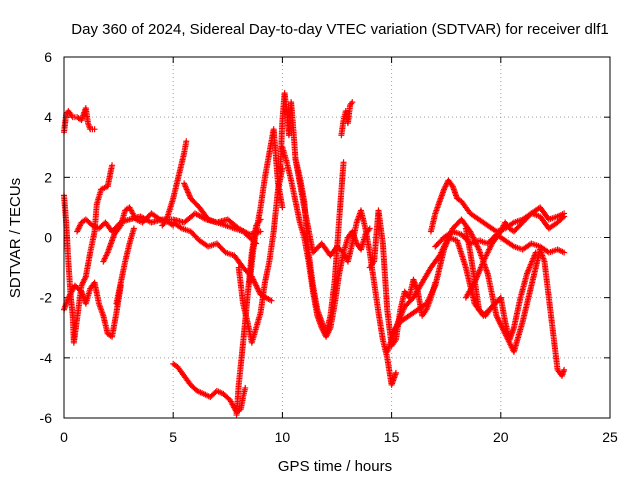 This screenshot has height=480, width=640. Describe the element at coordinates (283, 437) in the screenshot. I see `x-tick-label: 10` at that location.